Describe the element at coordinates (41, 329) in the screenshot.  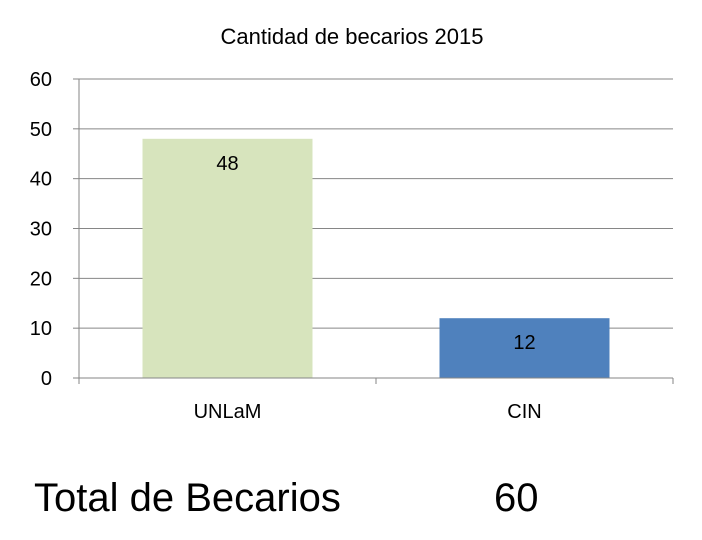
I see `y-tick-label: 10` at that location.